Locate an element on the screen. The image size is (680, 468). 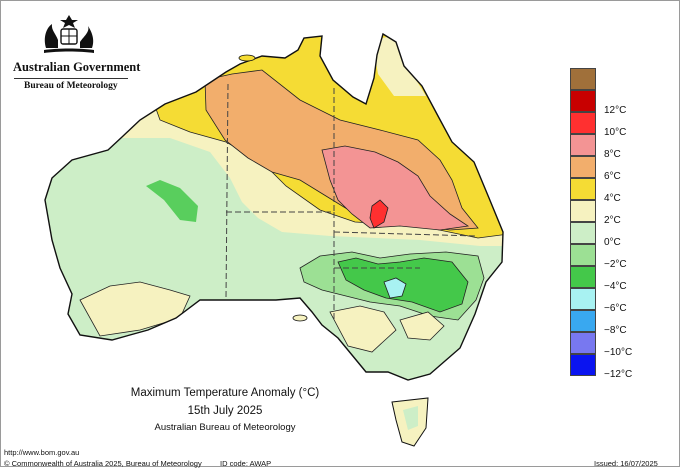
footer-url: http://www.bom.gov.au is located at coordinates (42, 452).